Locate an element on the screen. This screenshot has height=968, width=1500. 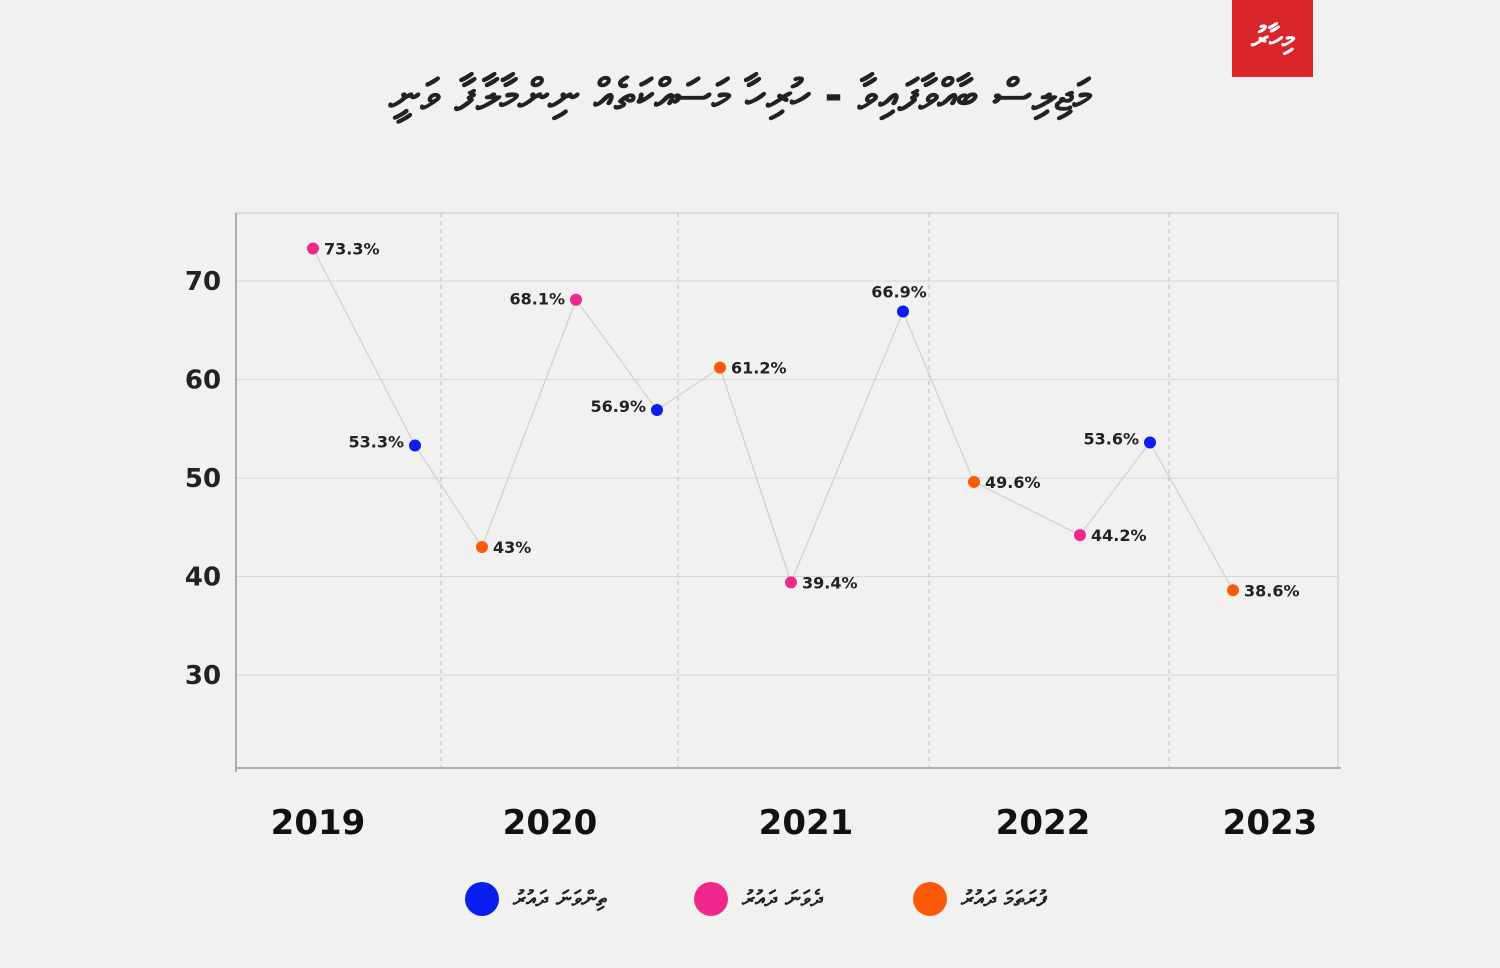
y-tick-label: 60 is located at coordinates (203, 381).